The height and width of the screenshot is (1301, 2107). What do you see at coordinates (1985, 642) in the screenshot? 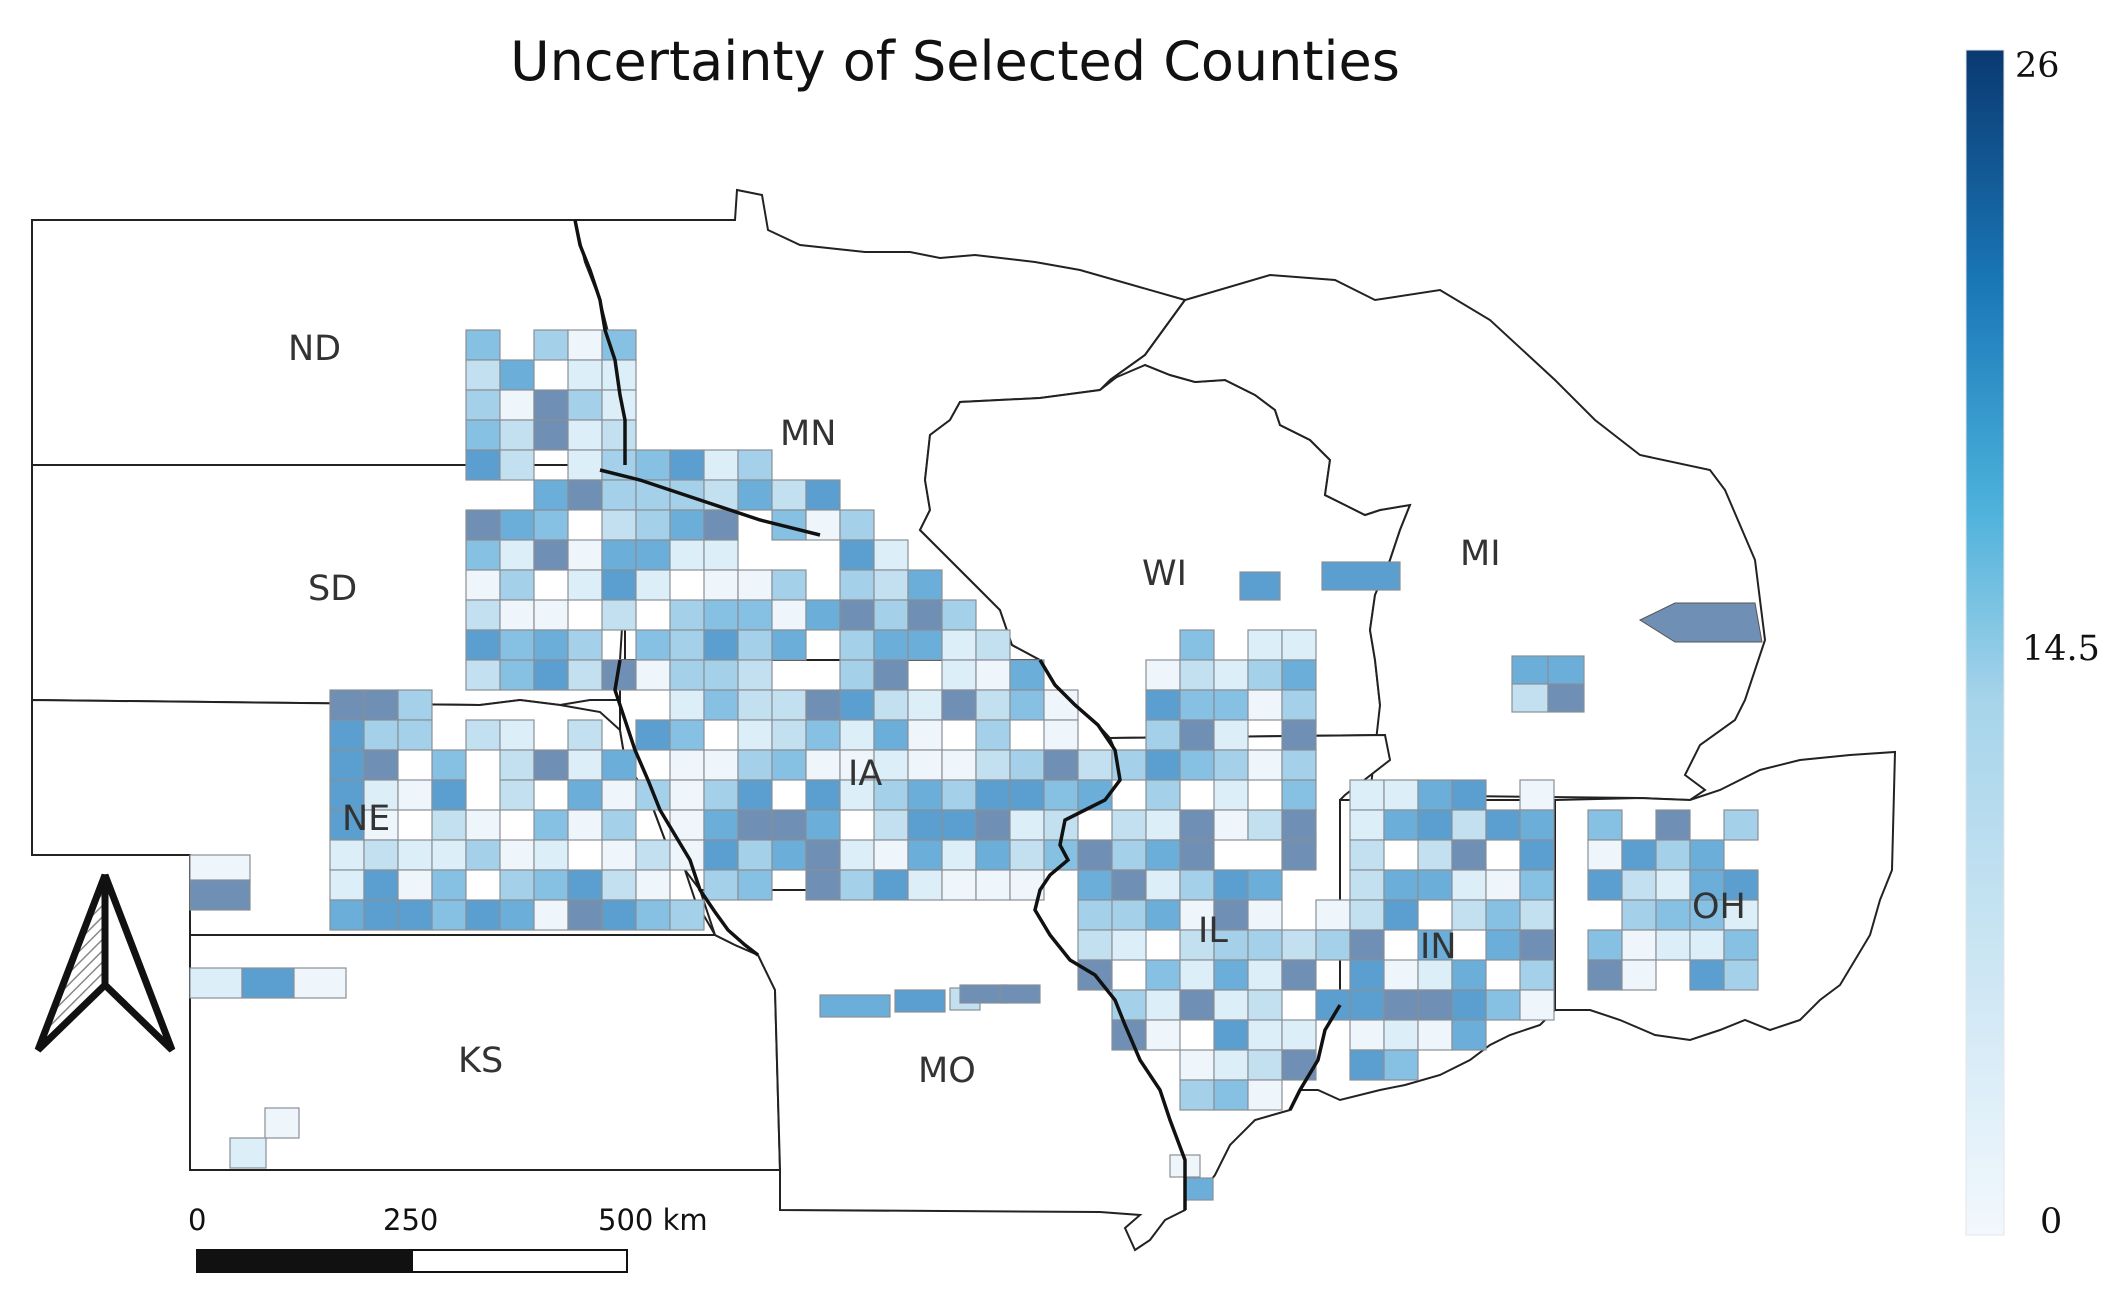
I see `legend-colorbar` at bounding box center [1985, 642].